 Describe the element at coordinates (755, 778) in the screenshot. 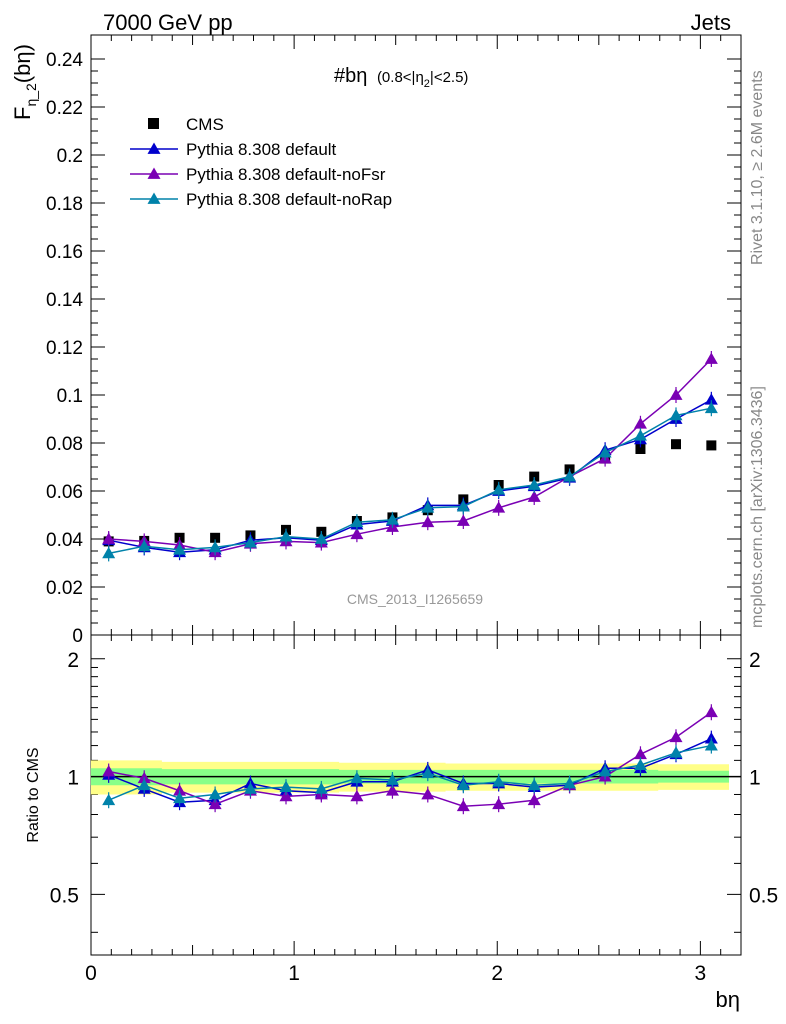

I see `ratio-ytick-label-right: 1` at that location.